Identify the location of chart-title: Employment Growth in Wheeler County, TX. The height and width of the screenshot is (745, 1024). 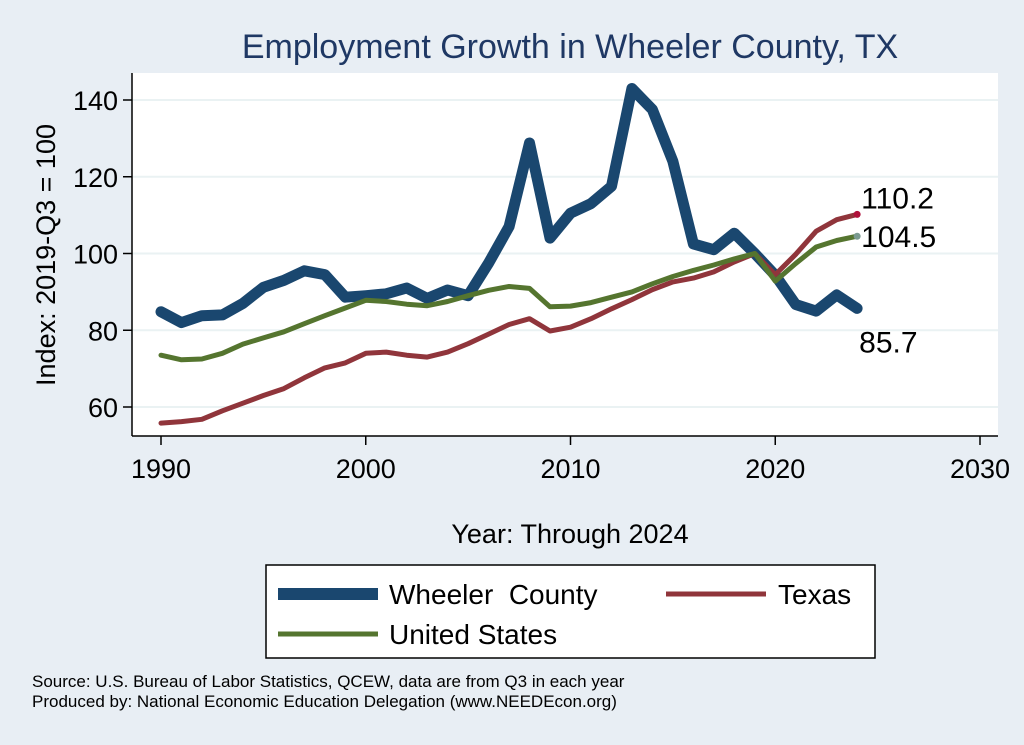
(570, 47).